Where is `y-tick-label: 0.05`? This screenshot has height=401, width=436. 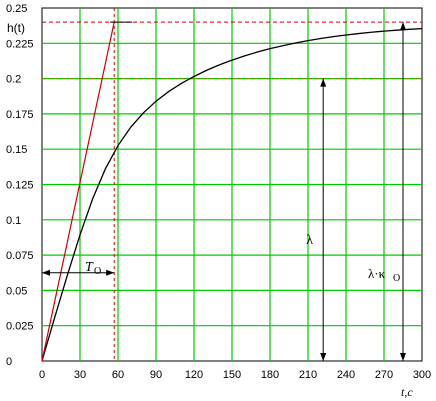 y-tick-label: 0.05 is located at coordinates (16, 291).